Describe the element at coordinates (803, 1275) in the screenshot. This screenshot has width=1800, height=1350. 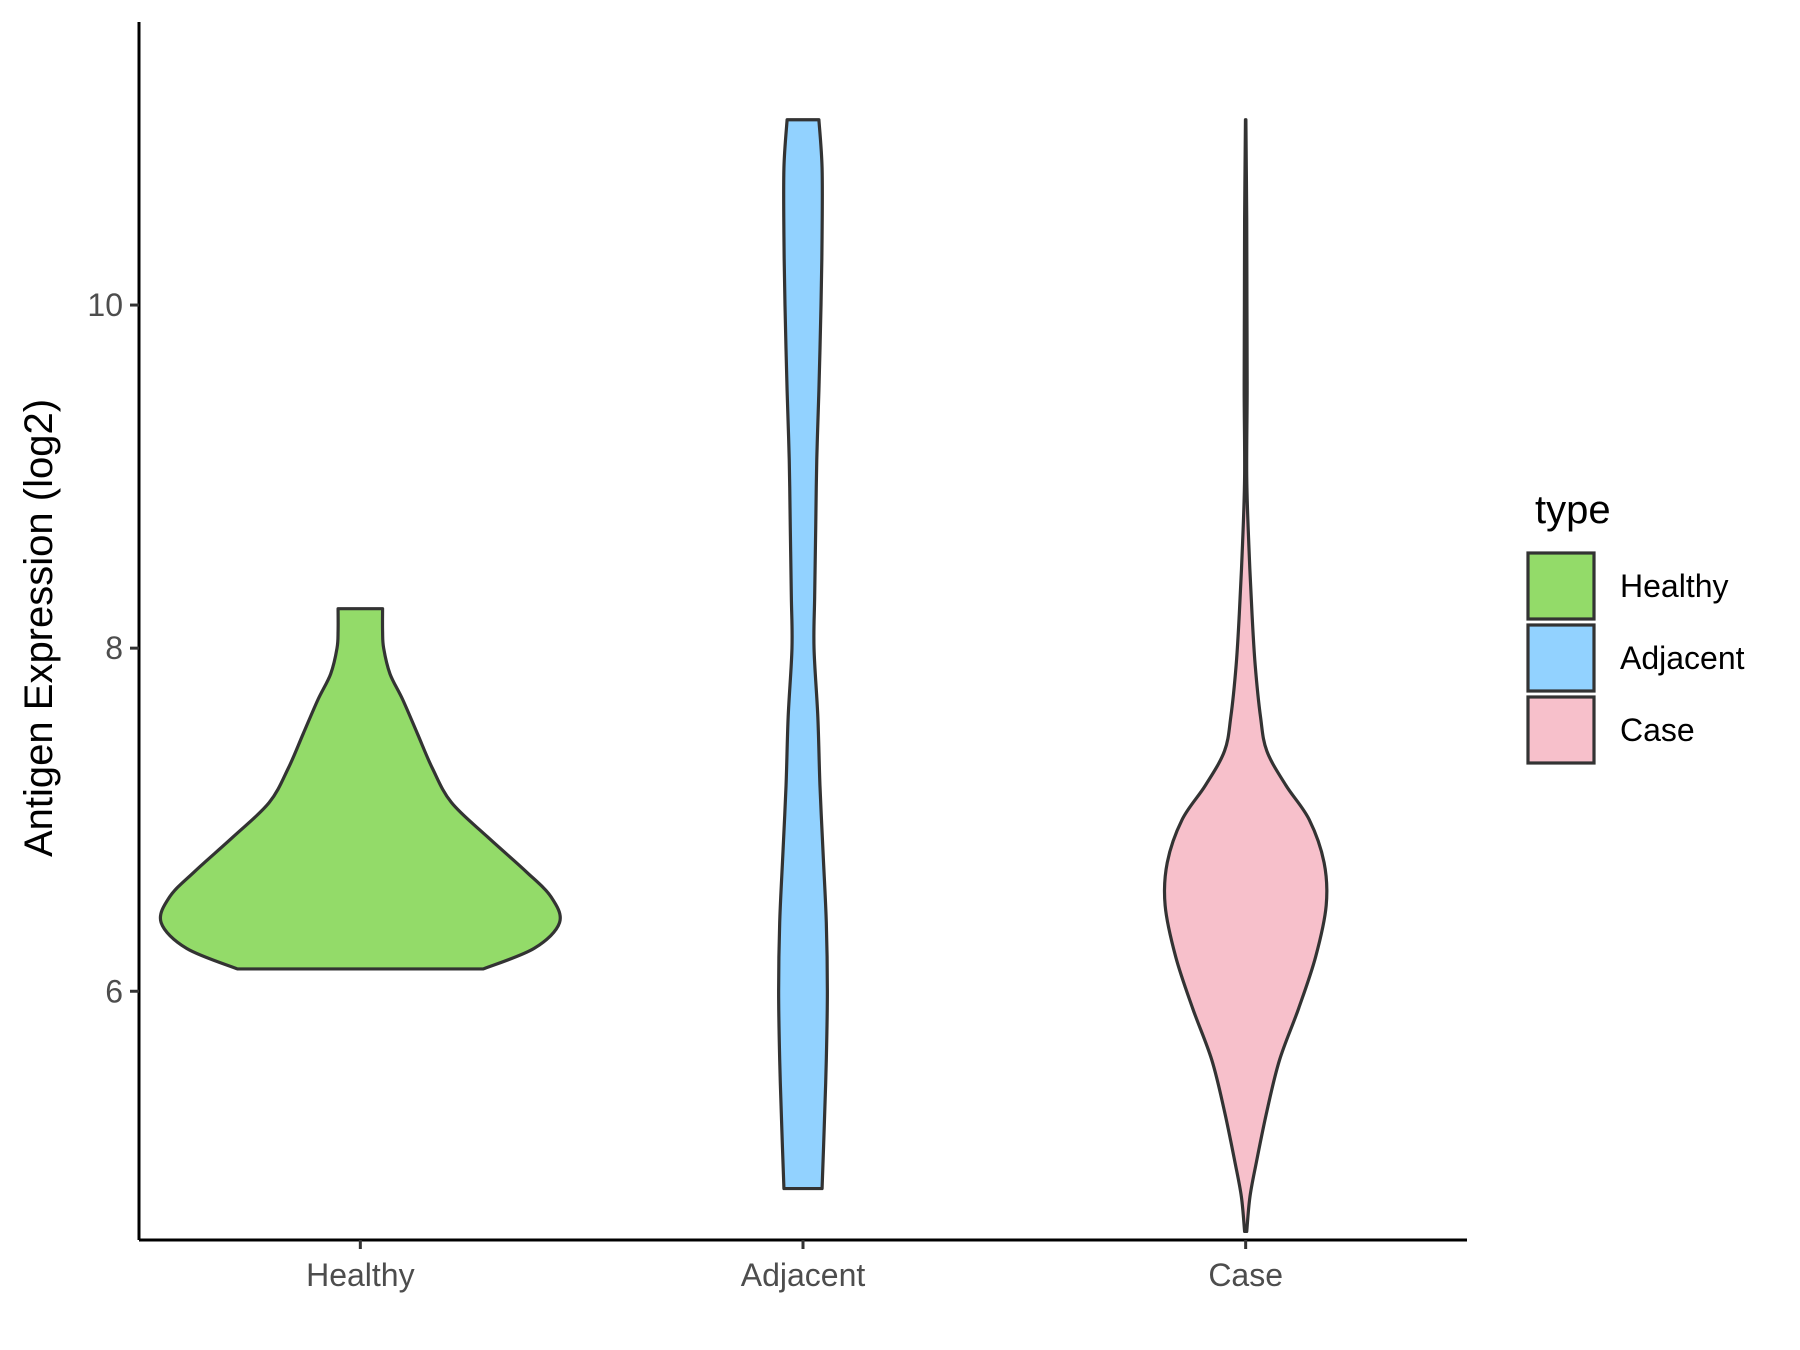
I see `x-tick-label: Adjacent` at that location.